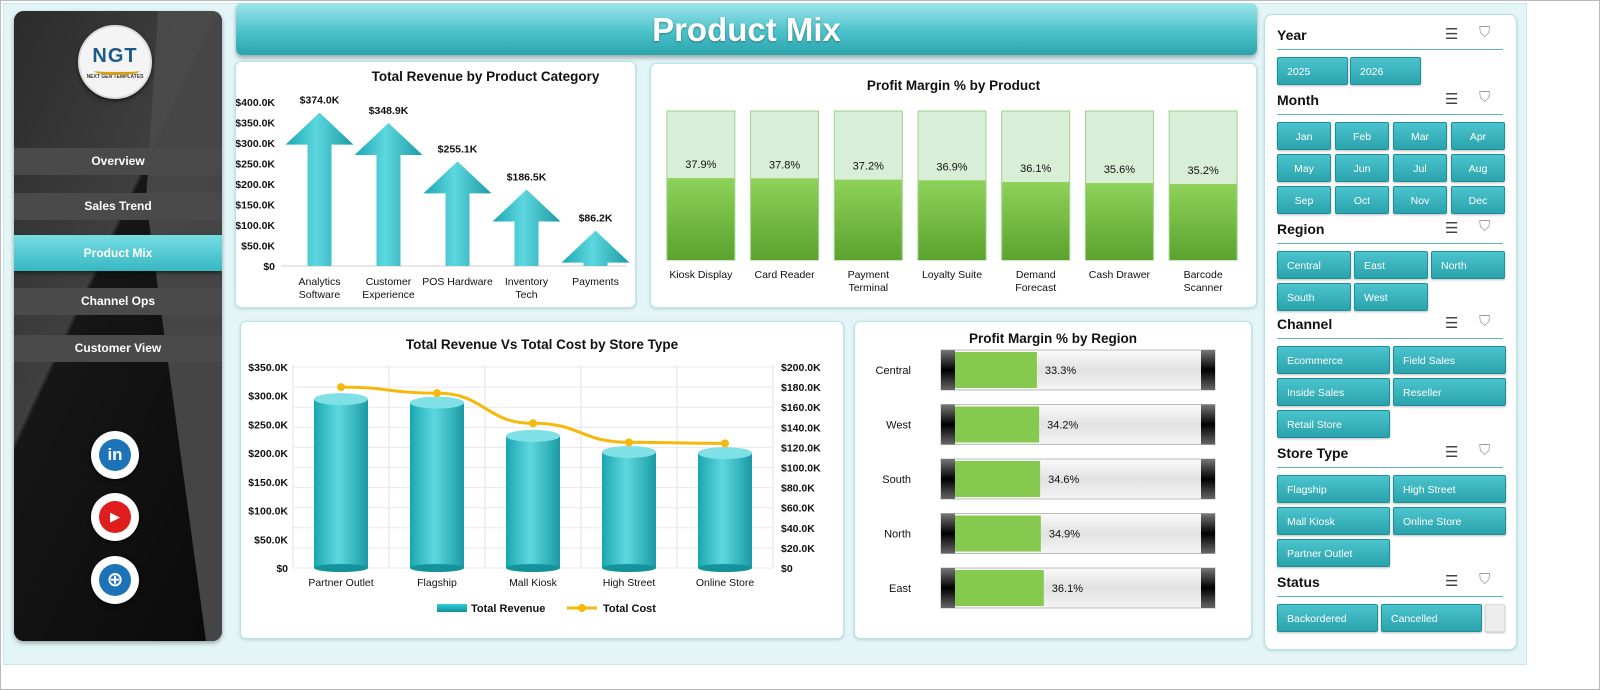  Describe the element at coordinates (458, 149) in the screenshot. I see `data-label: $255.1K` at that location.